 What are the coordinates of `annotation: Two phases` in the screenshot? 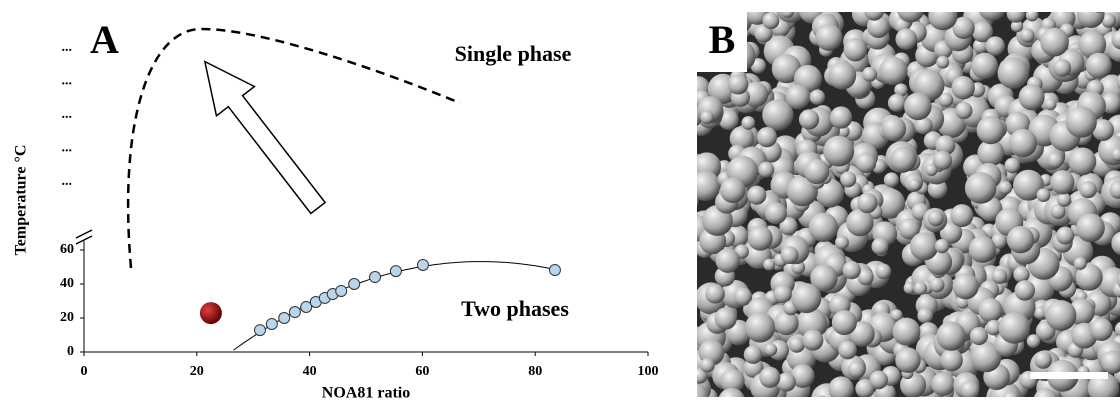 It's located at (515, 308).